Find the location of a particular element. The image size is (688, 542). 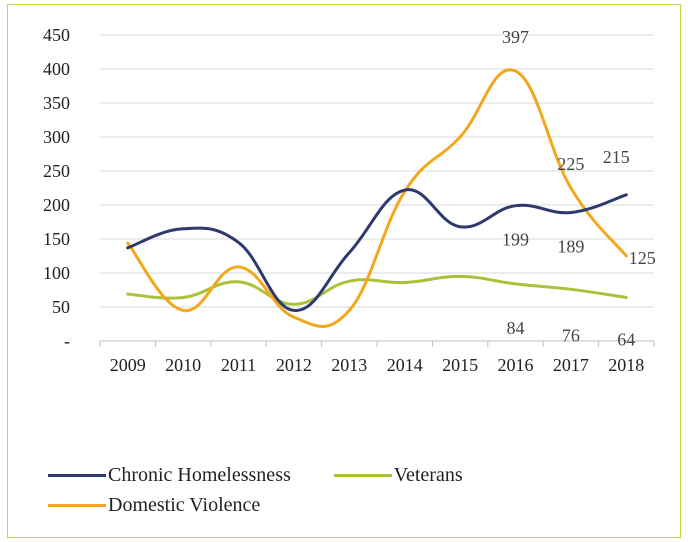

data-label-chronic-homelessness: 215 is located at coordinates (616, 157).